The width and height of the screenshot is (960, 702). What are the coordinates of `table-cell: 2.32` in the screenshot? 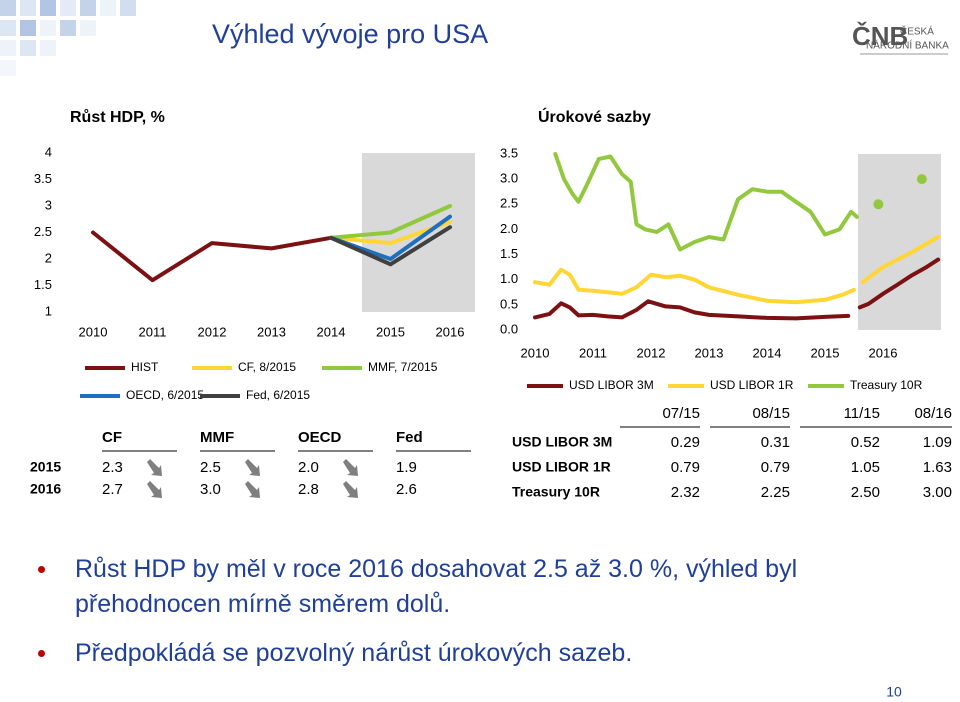 It's located at (685, 492).